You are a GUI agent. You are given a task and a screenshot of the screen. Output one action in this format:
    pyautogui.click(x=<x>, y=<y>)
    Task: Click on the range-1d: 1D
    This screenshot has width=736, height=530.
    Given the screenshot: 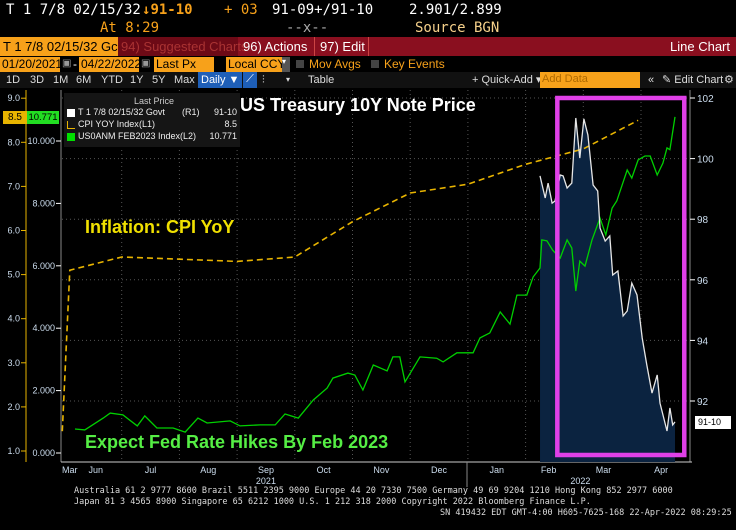 What is the action you would take?
    pyautogui.click(x=13, y=80)
    